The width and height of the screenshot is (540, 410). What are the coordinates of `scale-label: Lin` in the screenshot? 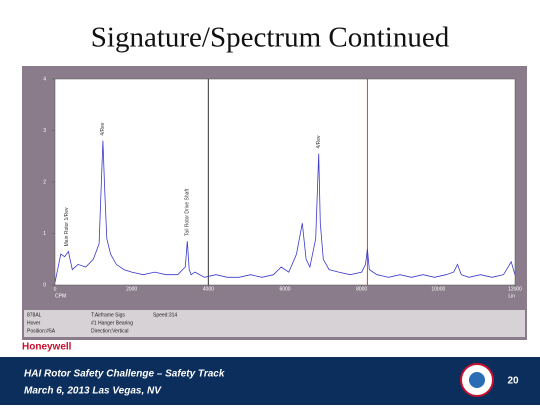 It's located at (511, 296).